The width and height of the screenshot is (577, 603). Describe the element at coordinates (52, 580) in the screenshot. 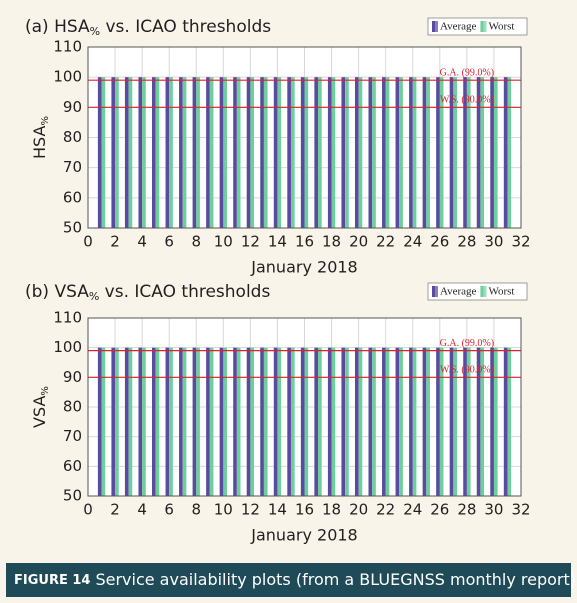

I see `caption-label: FIGURE 14` at that location.